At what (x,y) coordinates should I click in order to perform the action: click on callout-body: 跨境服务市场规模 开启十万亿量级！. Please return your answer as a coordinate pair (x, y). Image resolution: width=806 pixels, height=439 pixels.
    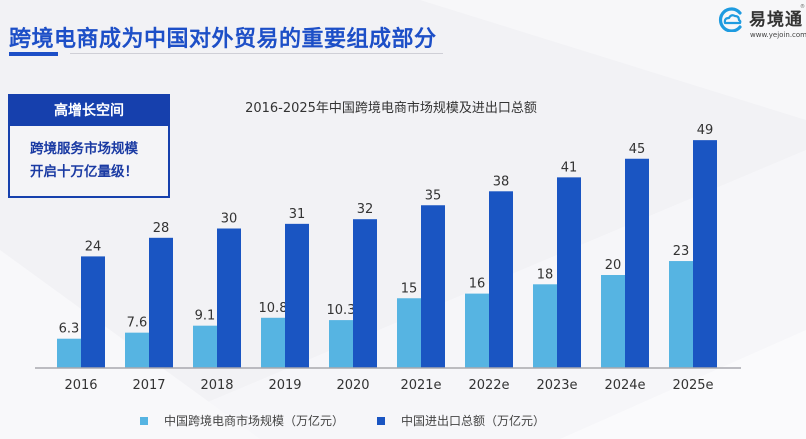
    Looking at the image, I should click on (89, 155).